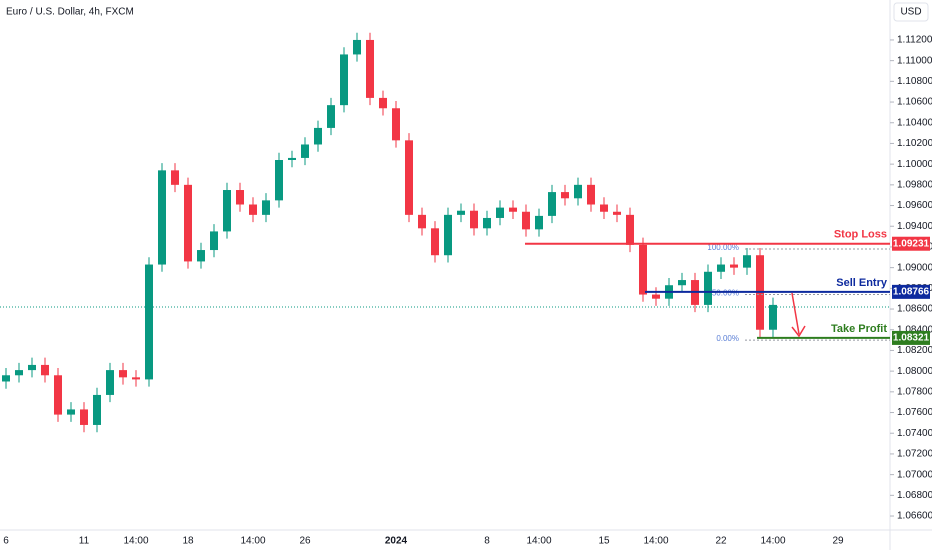 This screenshot has height=550, width=932. I want to click on x-tick-label: 18, so click(188, 541).